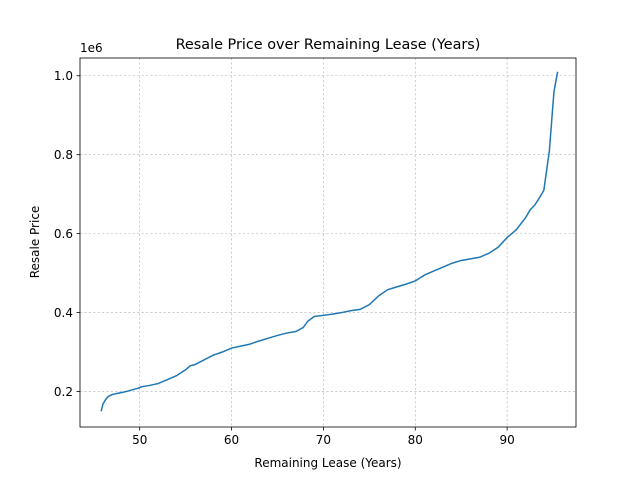 The image size is (640, 480). Describe the element at coordinates (327, 463) in the screenshot. I see `x-axis-label: Remaining Lease (Years)` at that location.